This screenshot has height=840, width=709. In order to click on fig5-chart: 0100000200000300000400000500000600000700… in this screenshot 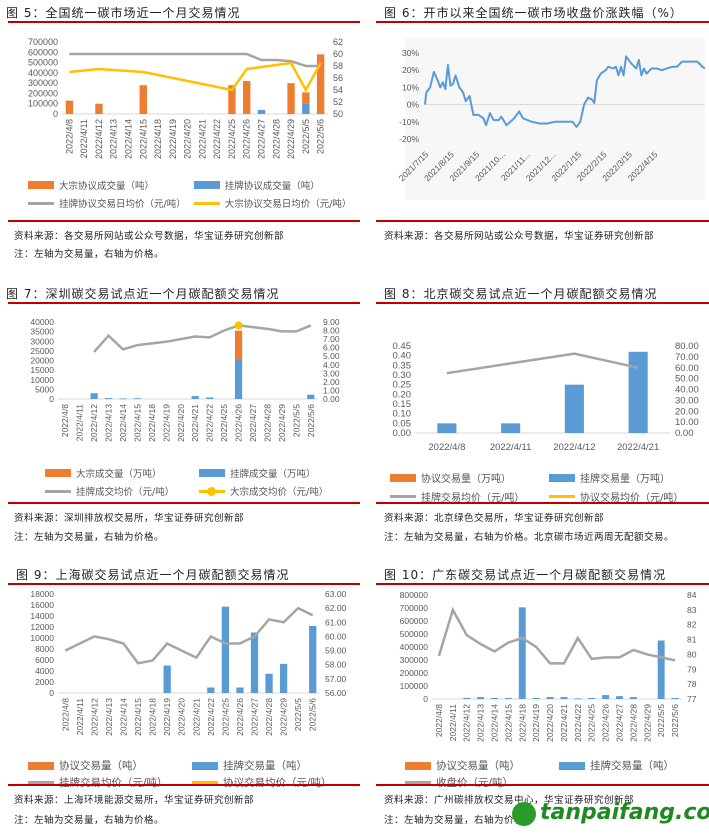, I will do `click(185, 98)`.